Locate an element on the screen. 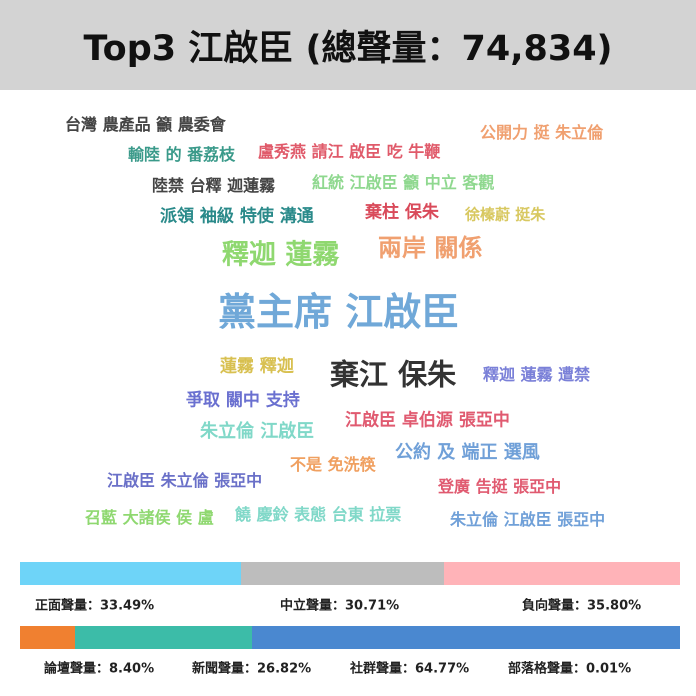  neutral-label: 中立聲量：30.71% is located at coordinates (340, 606).